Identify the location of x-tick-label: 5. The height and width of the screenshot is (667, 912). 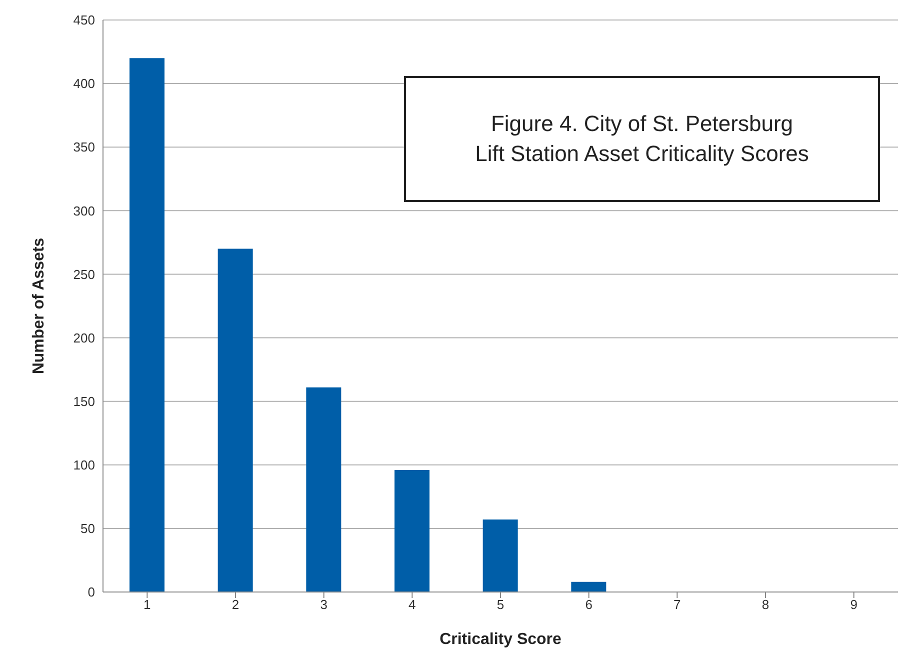
(500, 604).